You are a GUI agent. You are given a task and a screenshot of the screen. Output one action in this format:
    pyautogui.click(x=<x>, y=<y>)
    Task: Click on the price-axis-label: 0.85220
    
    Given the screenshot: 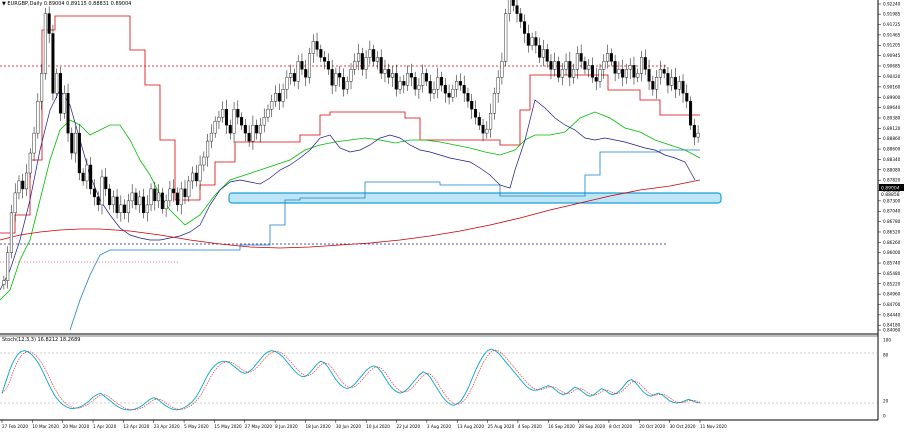 What is the action you would take?
    pyautogui.click(x=892, y=283)
    